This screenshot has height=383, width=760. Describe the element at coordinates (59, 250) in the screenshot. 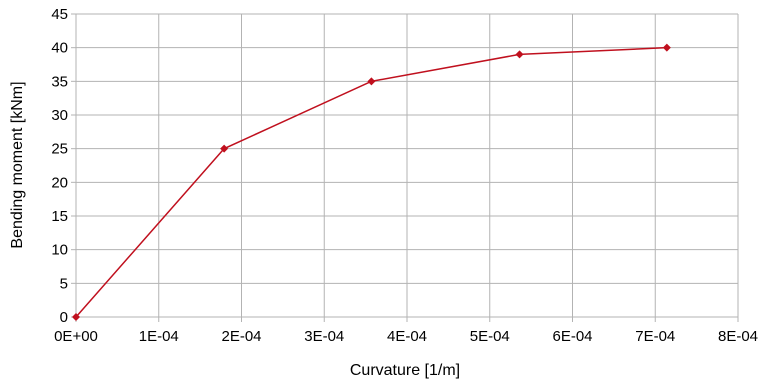

I see `y-tick-label: 10` at that location.